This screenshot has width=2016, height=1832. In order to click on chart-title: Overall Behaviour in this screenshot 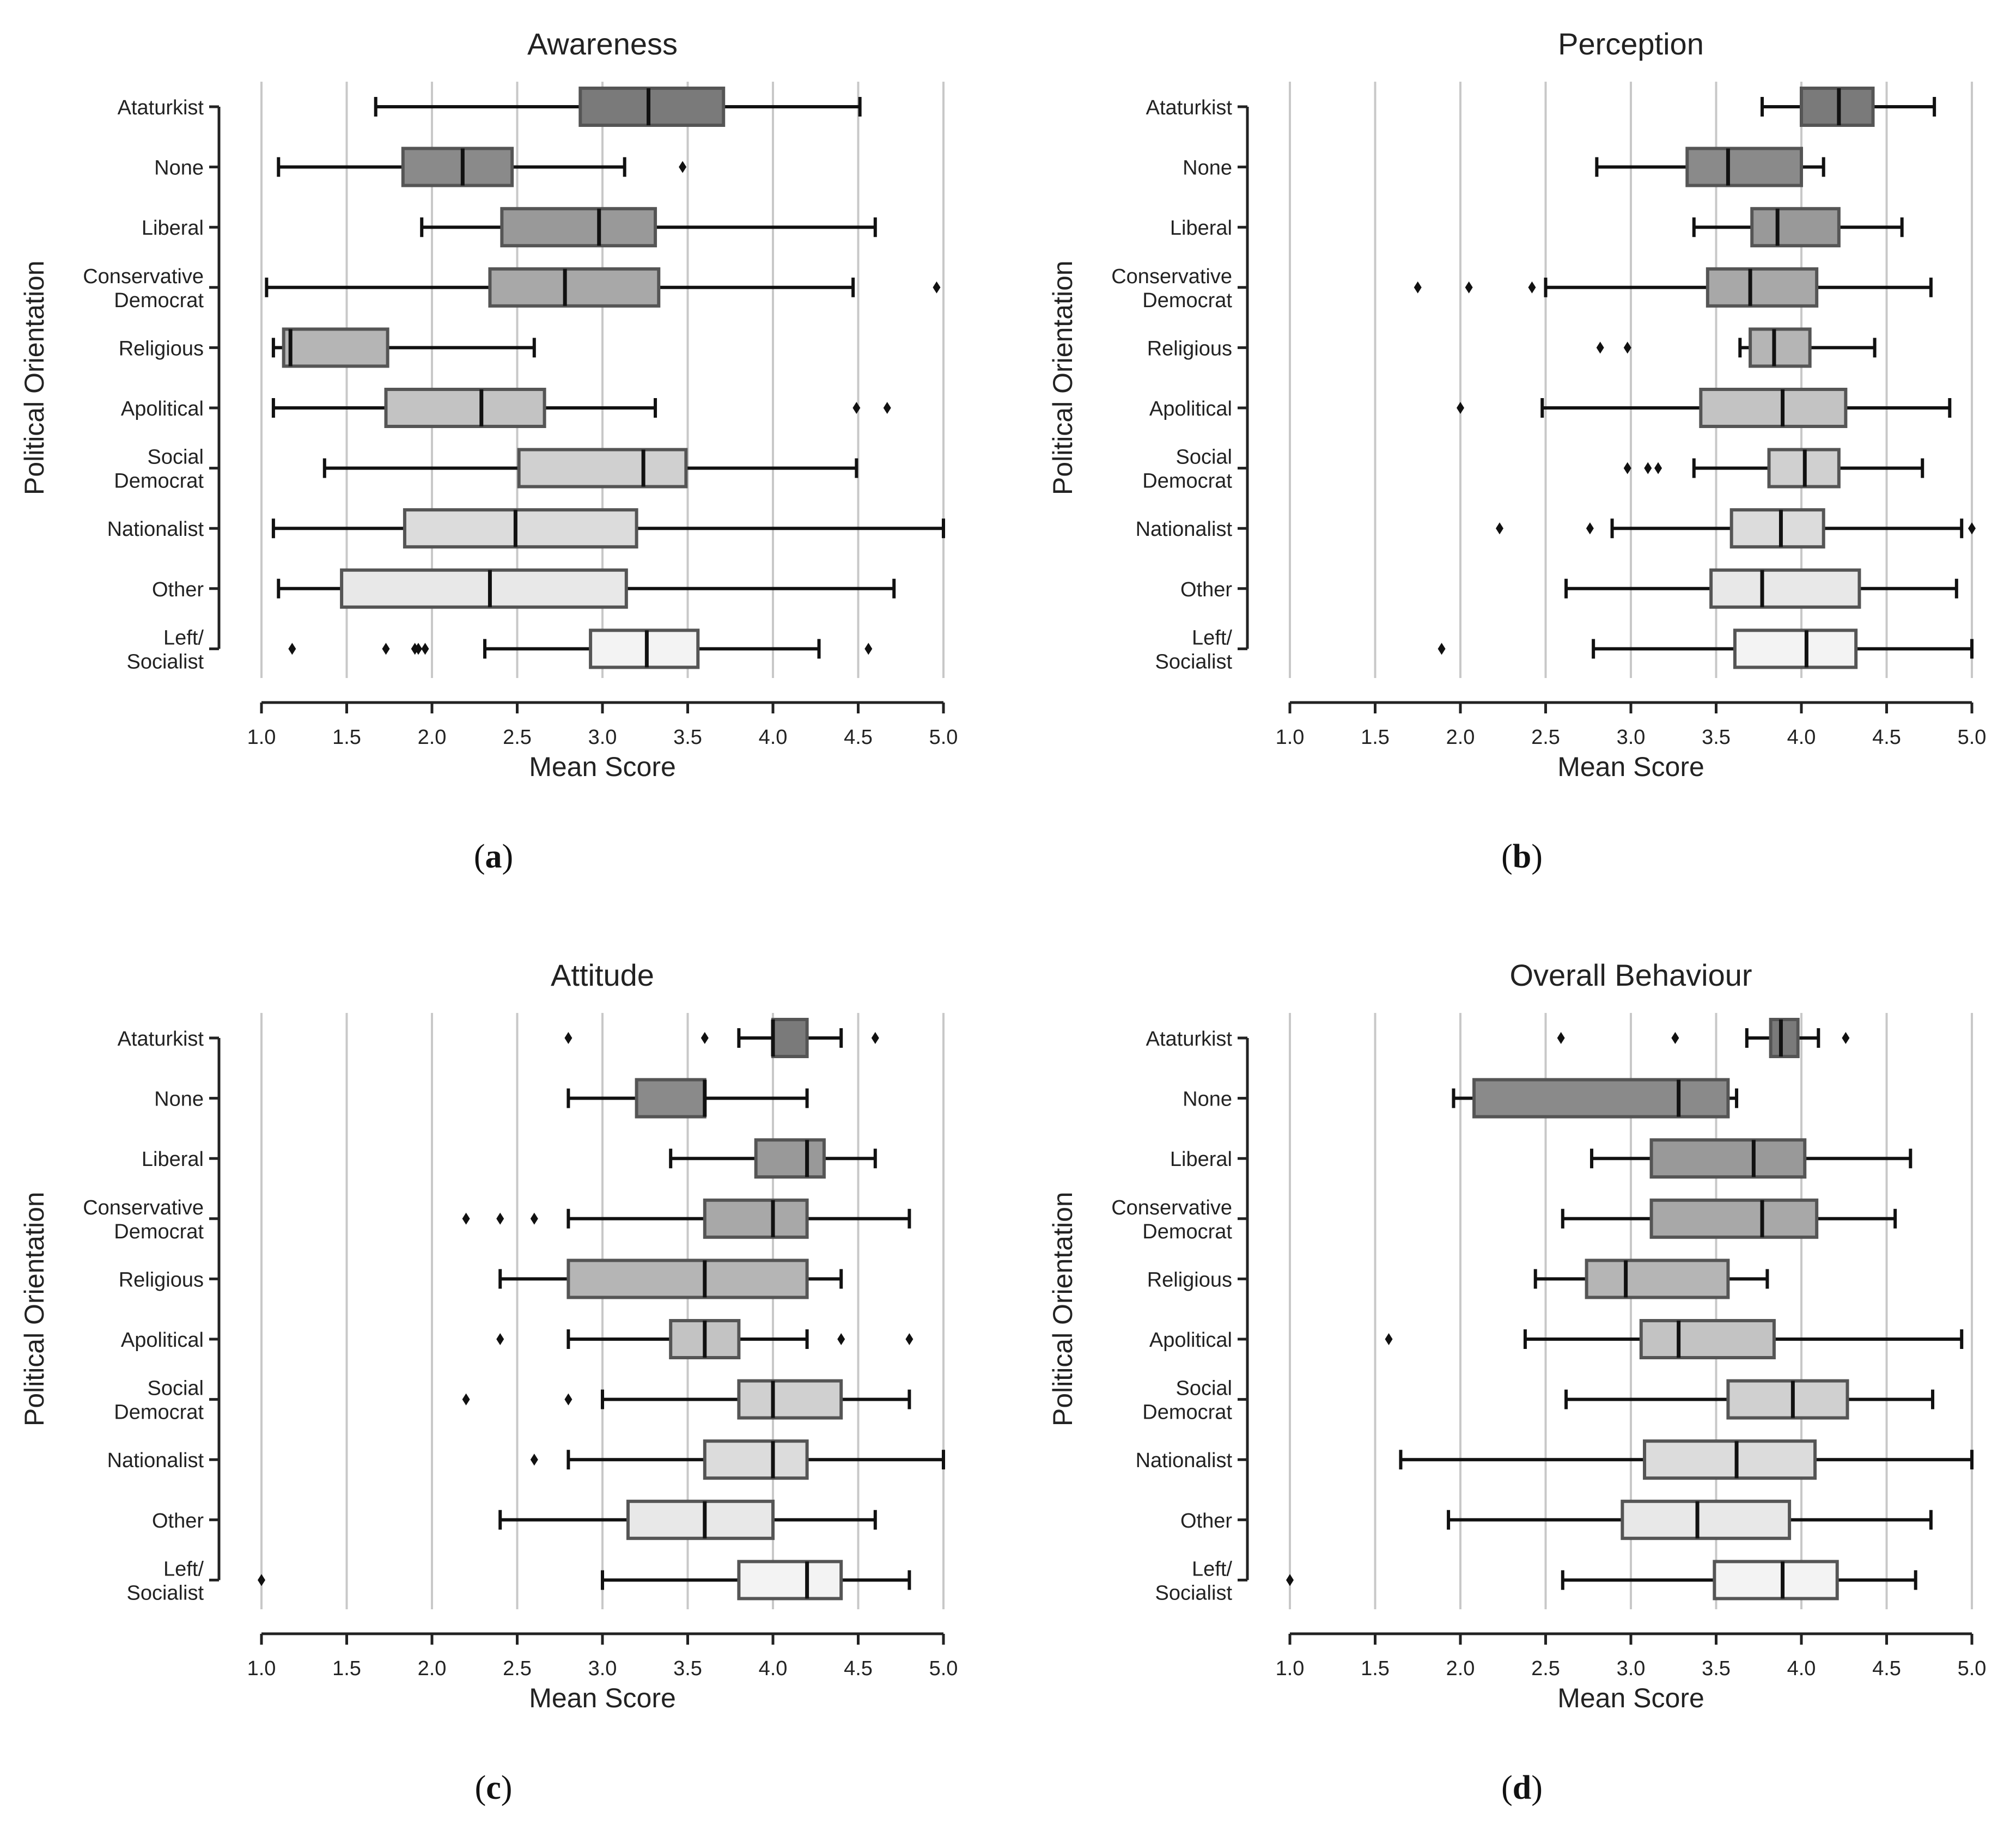, I will do `click(1630, 975)`.